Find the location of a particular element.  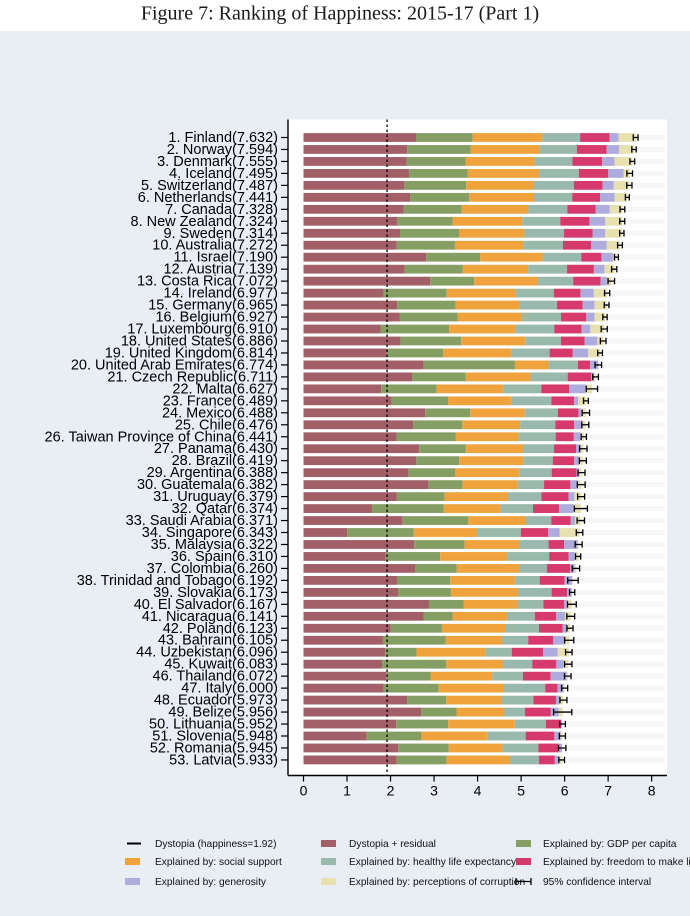

svg-text: 7 is located at coordinates (608, 791).